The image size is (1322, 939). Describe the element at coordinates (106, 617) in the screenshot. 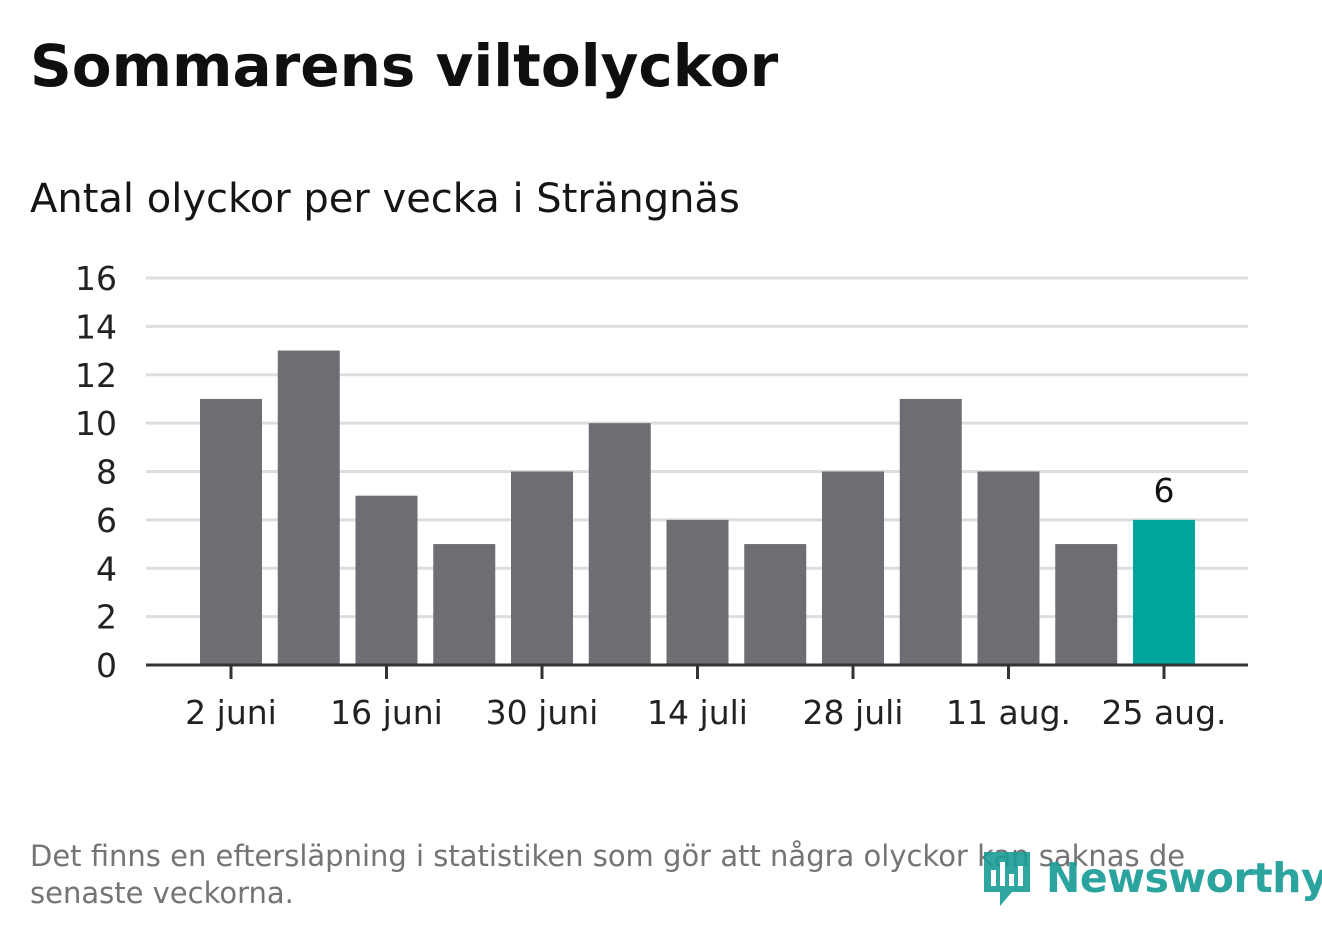

I see `y-tick-label: 2` at that location.